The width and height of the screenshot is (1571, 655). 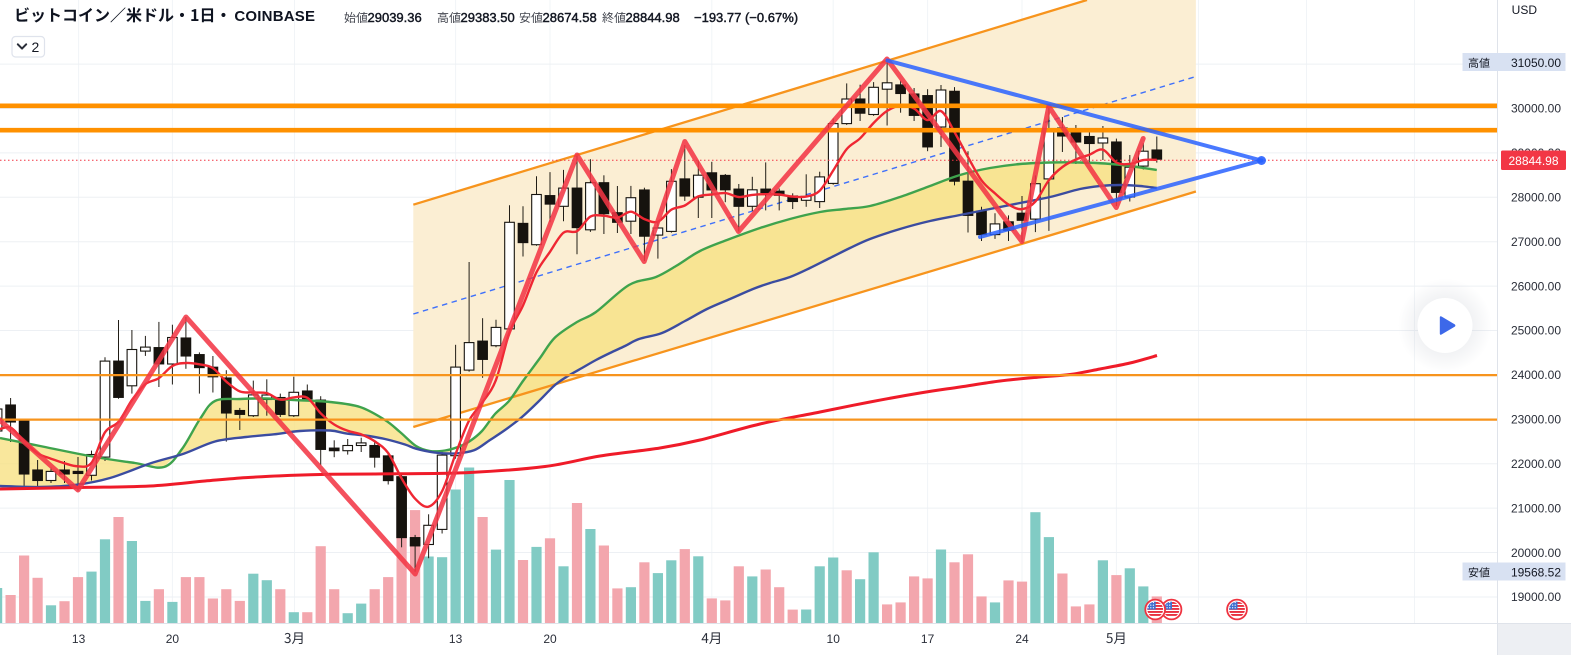 What do you see at coordinates (1536, 597) in the screenshot?
I see `svg-text: 19000.00` at bounding box center [1536, 597].